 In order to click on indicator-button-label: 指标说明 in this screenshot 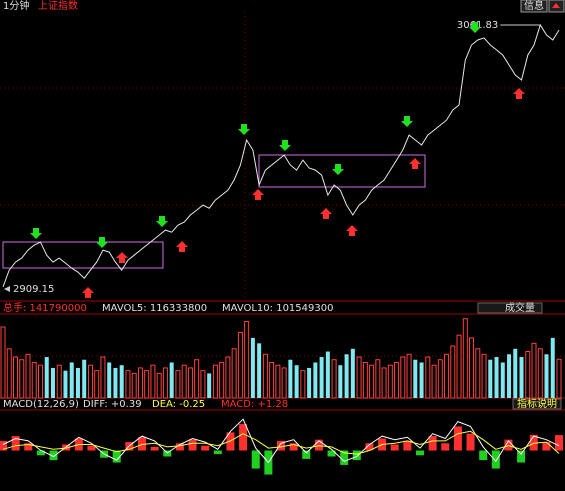, I will do `click(537, 403)`.